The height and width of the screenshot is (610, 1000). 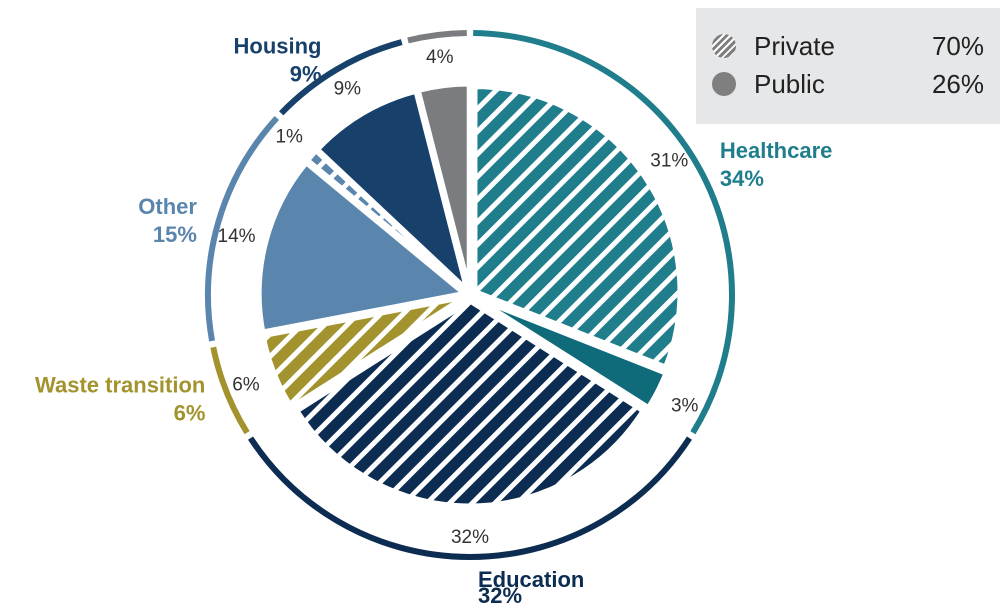 What do you see at coordinates (470, 403) in the screenshot?
I see `pie-slice-education-private` at bounding box center [470, 403].